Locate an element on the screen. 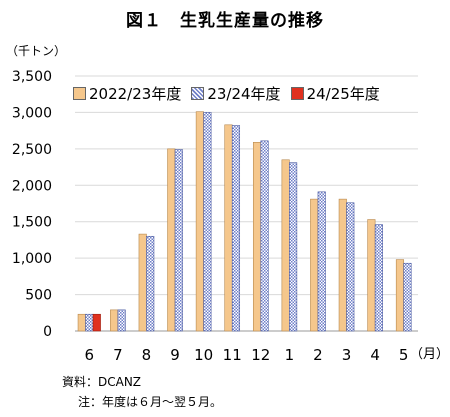 Image resolution: width=450 pixels, height=417 pixels. x-tick-label: 4 is located at coordinates (375, 355).